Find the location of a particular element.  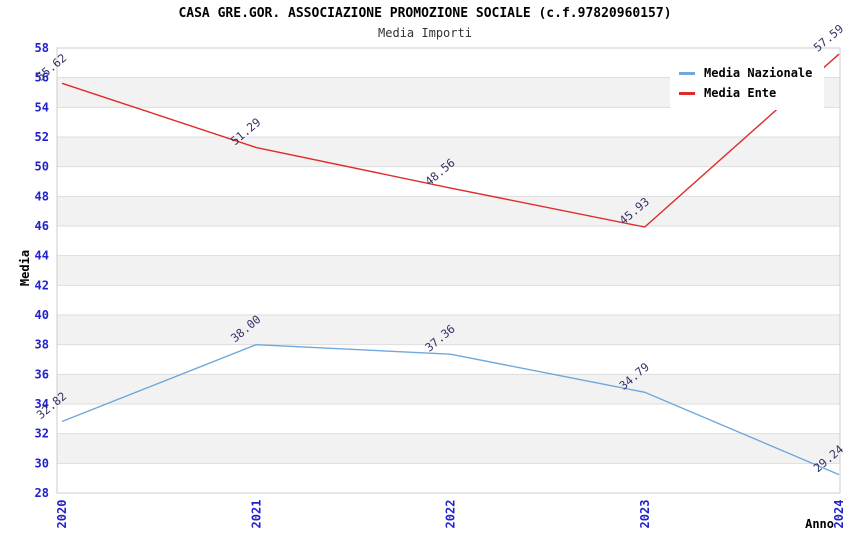

legend-item-media-ente: Media Ente is located at coordinates (747, 93).